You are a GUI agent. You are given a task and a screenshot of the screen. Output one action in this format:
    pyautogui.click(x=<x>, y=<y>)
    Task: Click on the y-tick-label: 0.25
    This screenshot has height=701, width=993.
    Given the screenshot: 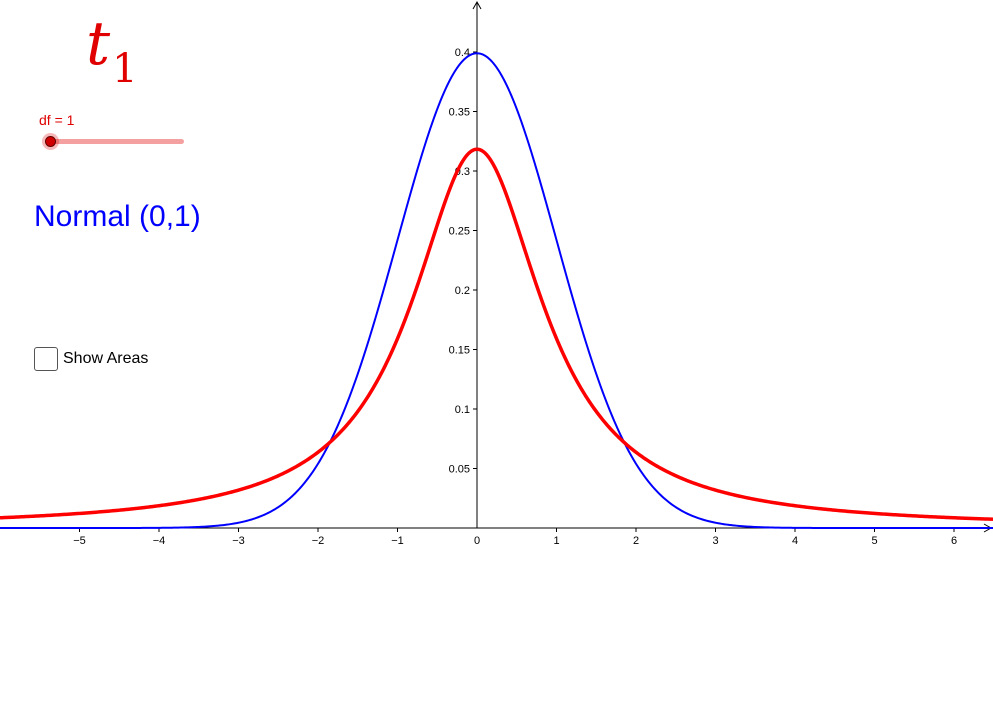 What is the action you would take?
    pyautogui.click(x=459, y=232)
    